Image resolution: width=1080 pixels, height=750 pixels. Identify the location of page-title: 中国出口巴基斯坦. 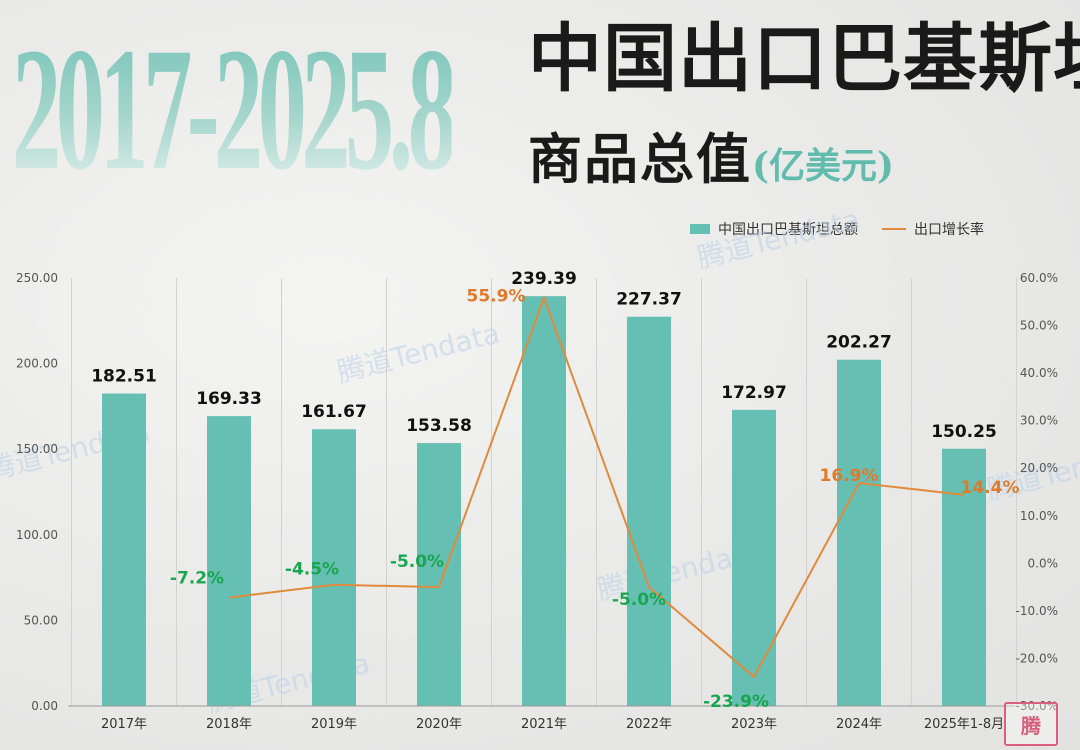
(804, 59).